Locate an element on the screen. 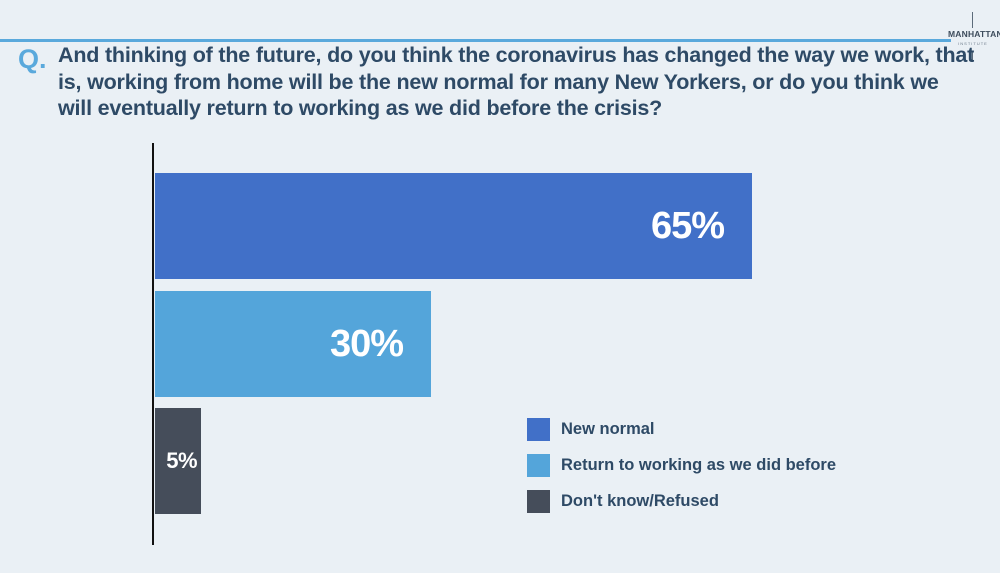 The width and height of the screenshot is (1000, 573). legend-item: Don't know/Refused is located at coordinates (681, 501).